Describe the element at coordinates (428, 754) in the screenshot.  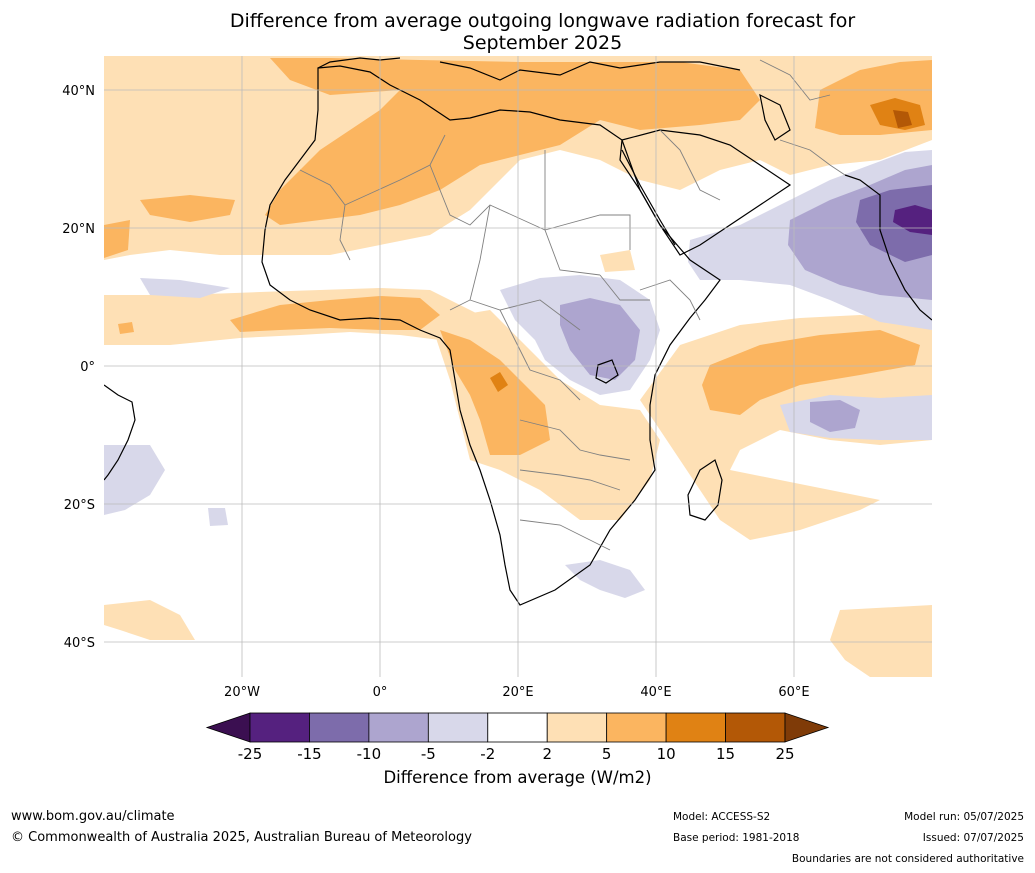
I see `colorbar-tick-label: -5` at that location.